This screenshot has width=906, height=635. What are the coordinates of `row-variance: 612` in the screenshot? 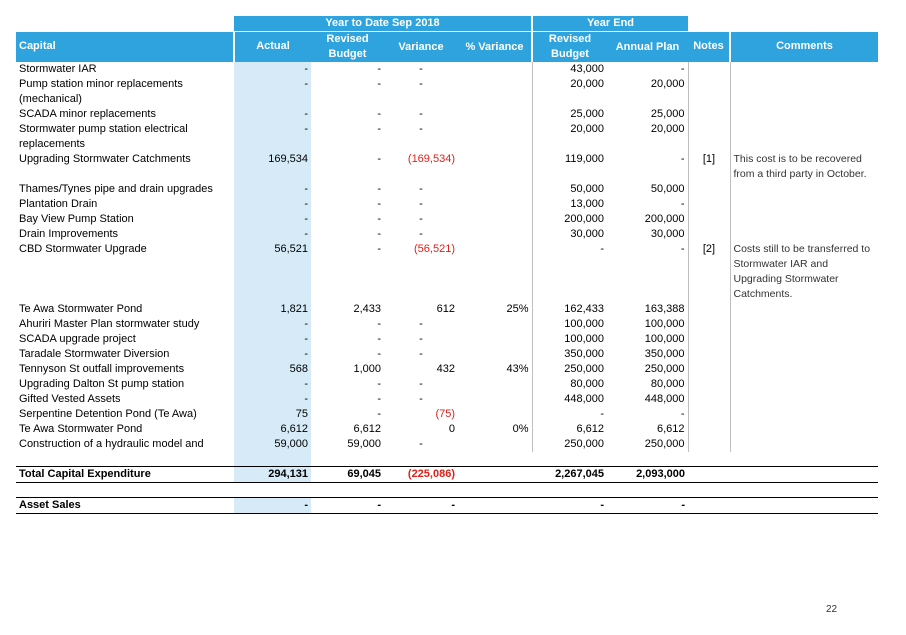 It's located at (445, 309).